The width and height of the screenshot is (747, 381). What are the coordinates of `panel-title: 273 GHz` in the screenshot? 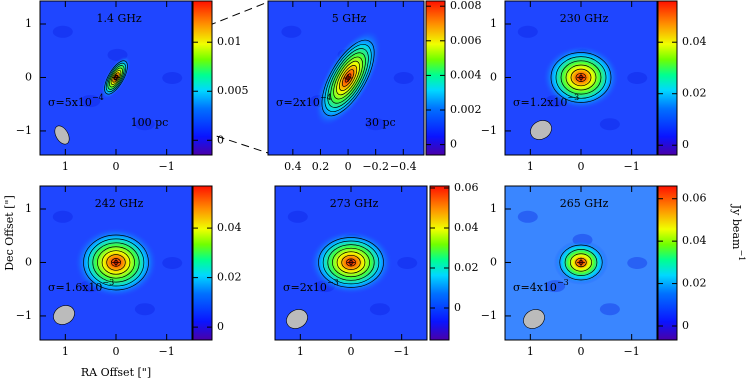 It's located at (354, 203).